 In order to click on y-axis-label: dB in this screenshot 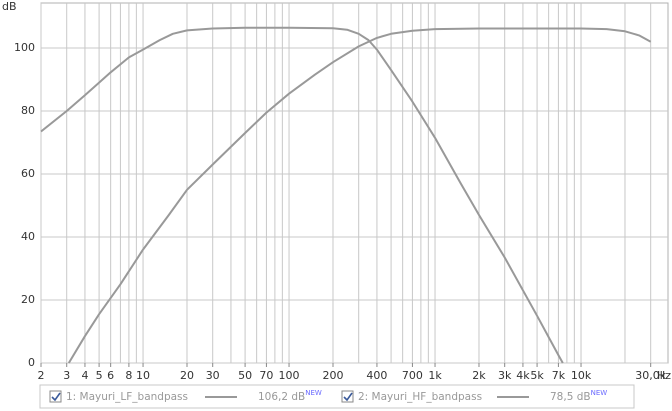, I will do `click(9, 6)`.